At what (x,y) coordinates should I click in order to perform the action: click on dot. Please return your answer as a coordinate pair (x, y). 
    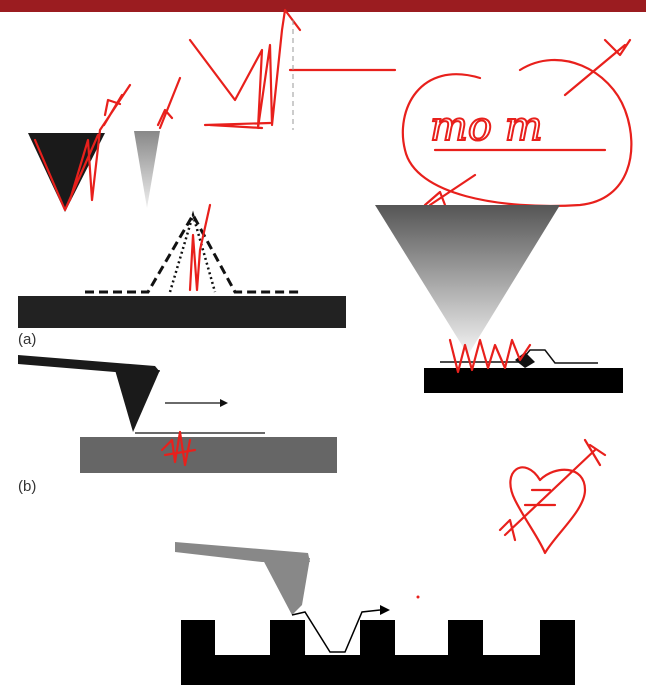
    Looking at the image, I should click on (418, 597).